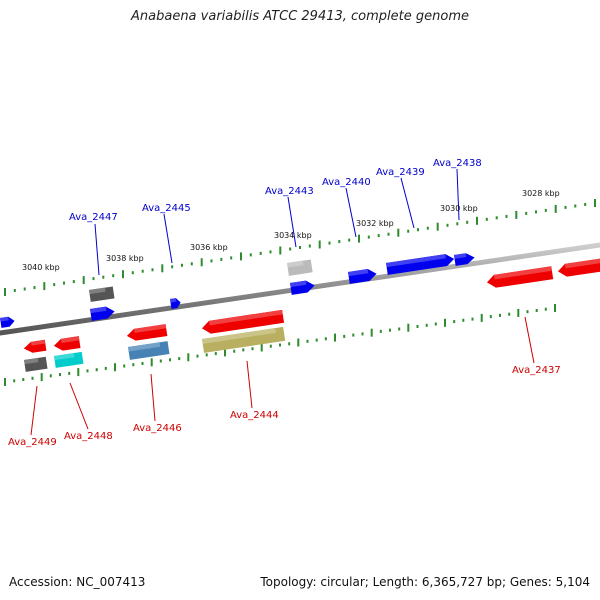 The image size is (600, 600). I want to click on gene-label: Ava_2437, so click(536, 370).